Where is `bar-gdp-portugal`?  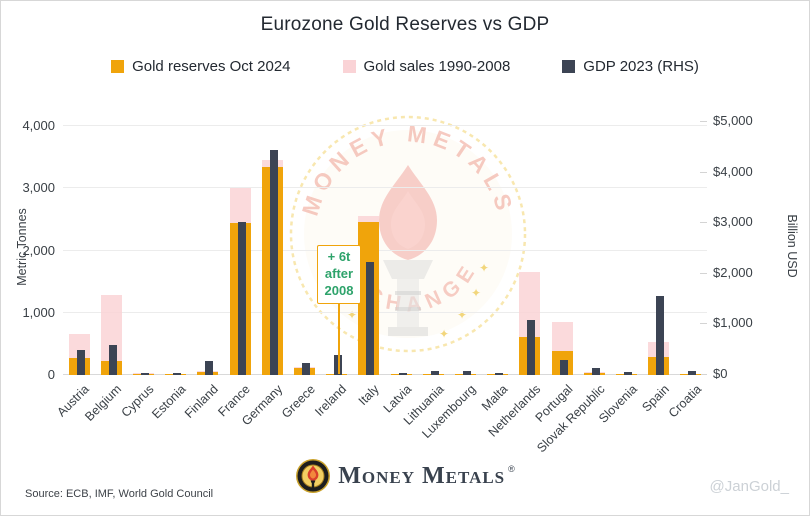 bar-gdp-portugal is located at coordinates (563, 367).